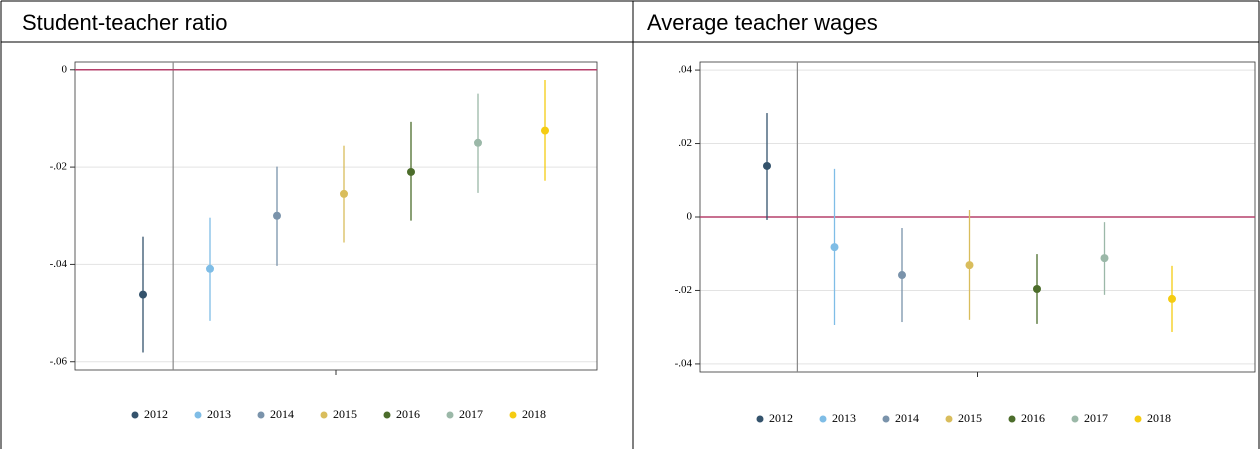 The image size is (1260, 449). I want to click on y-tick-label: .04, so click(685, 70).